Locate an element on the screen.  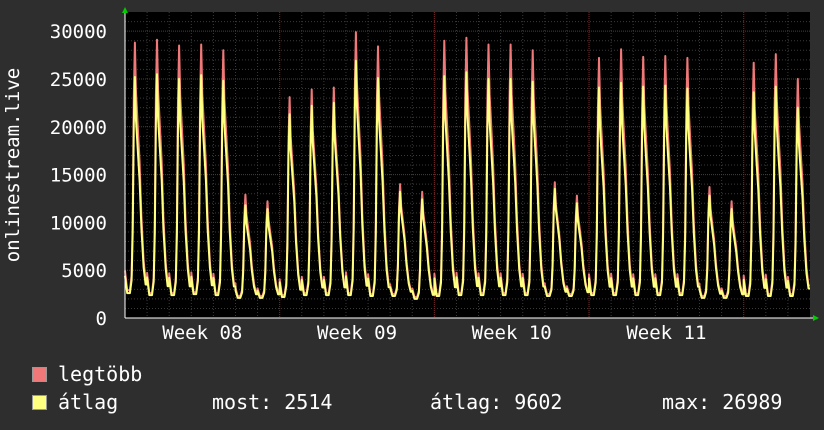
x-tick-label: Week 08 is located at coordinates (202, 333).